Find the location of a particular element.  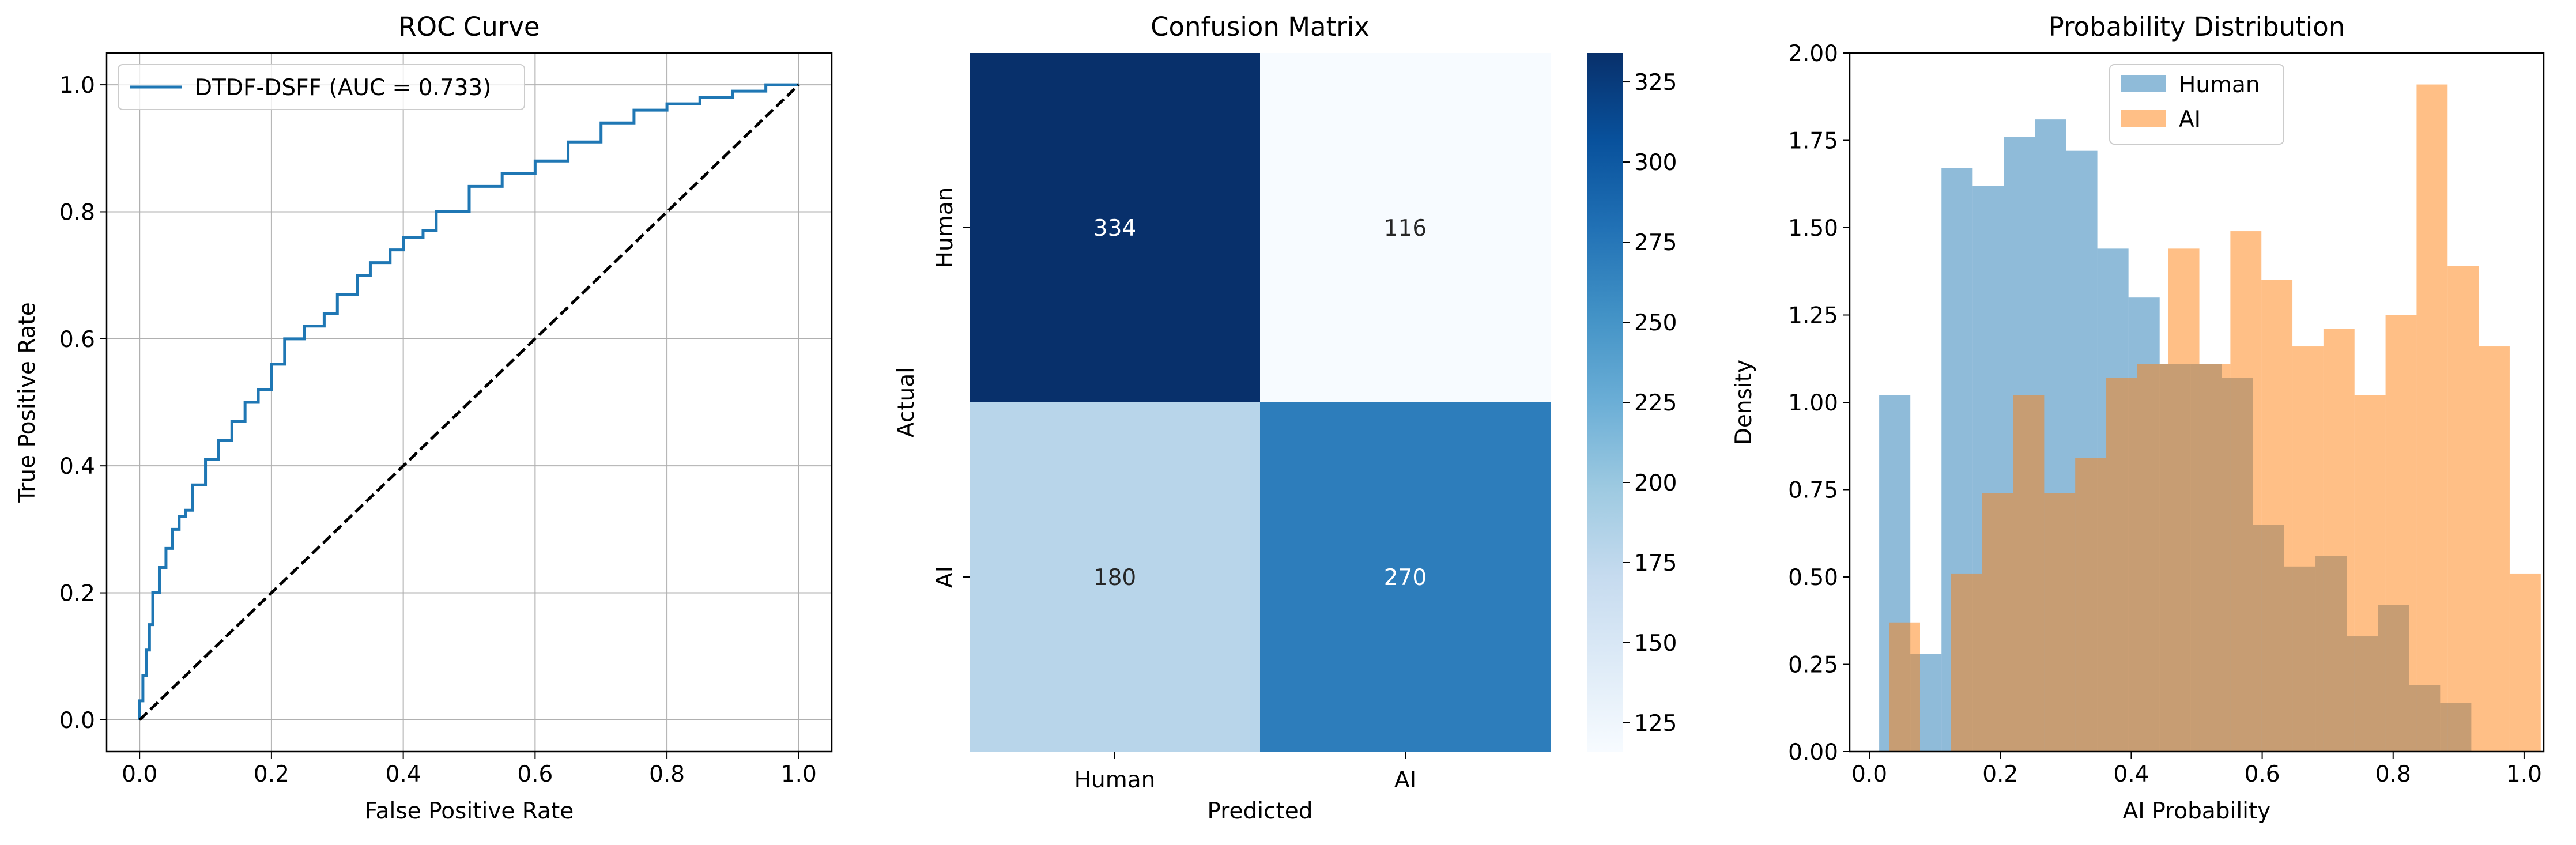

hist-ytick-label: 0.00 is located at coordinates (1813, 752).